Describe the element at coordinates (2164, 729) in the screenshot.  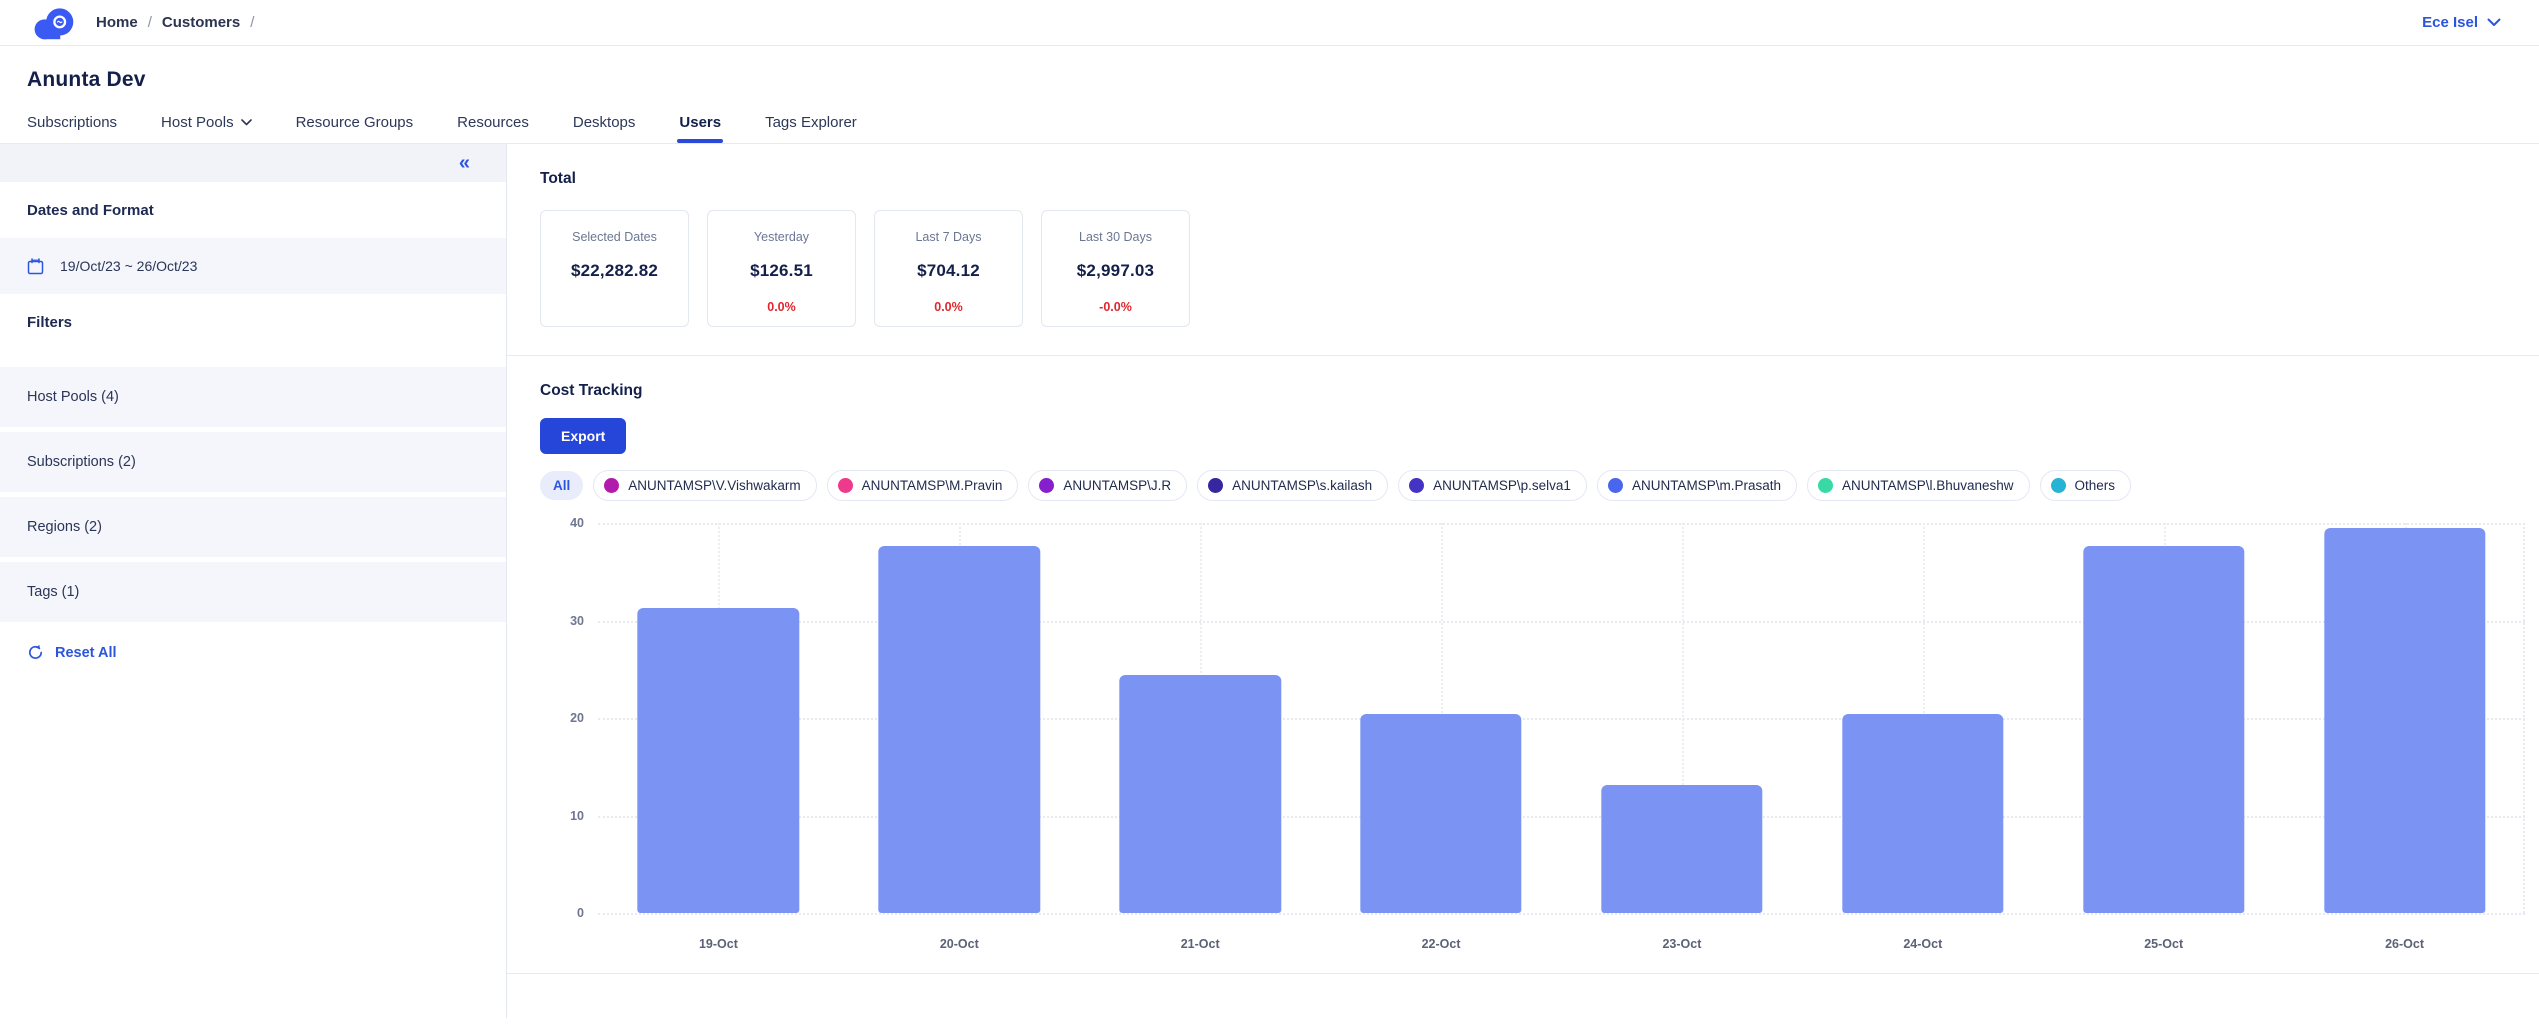
I see `bar-25-oct` at that location.